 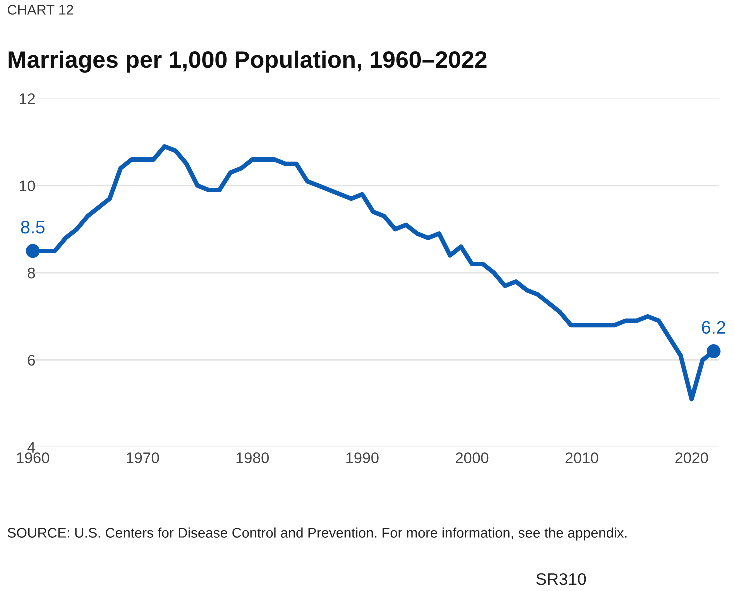 What do you see at coordinates (32, 360) in the screenshot?
I see `y-tick-label: 6` at bounding box center [32, 360].